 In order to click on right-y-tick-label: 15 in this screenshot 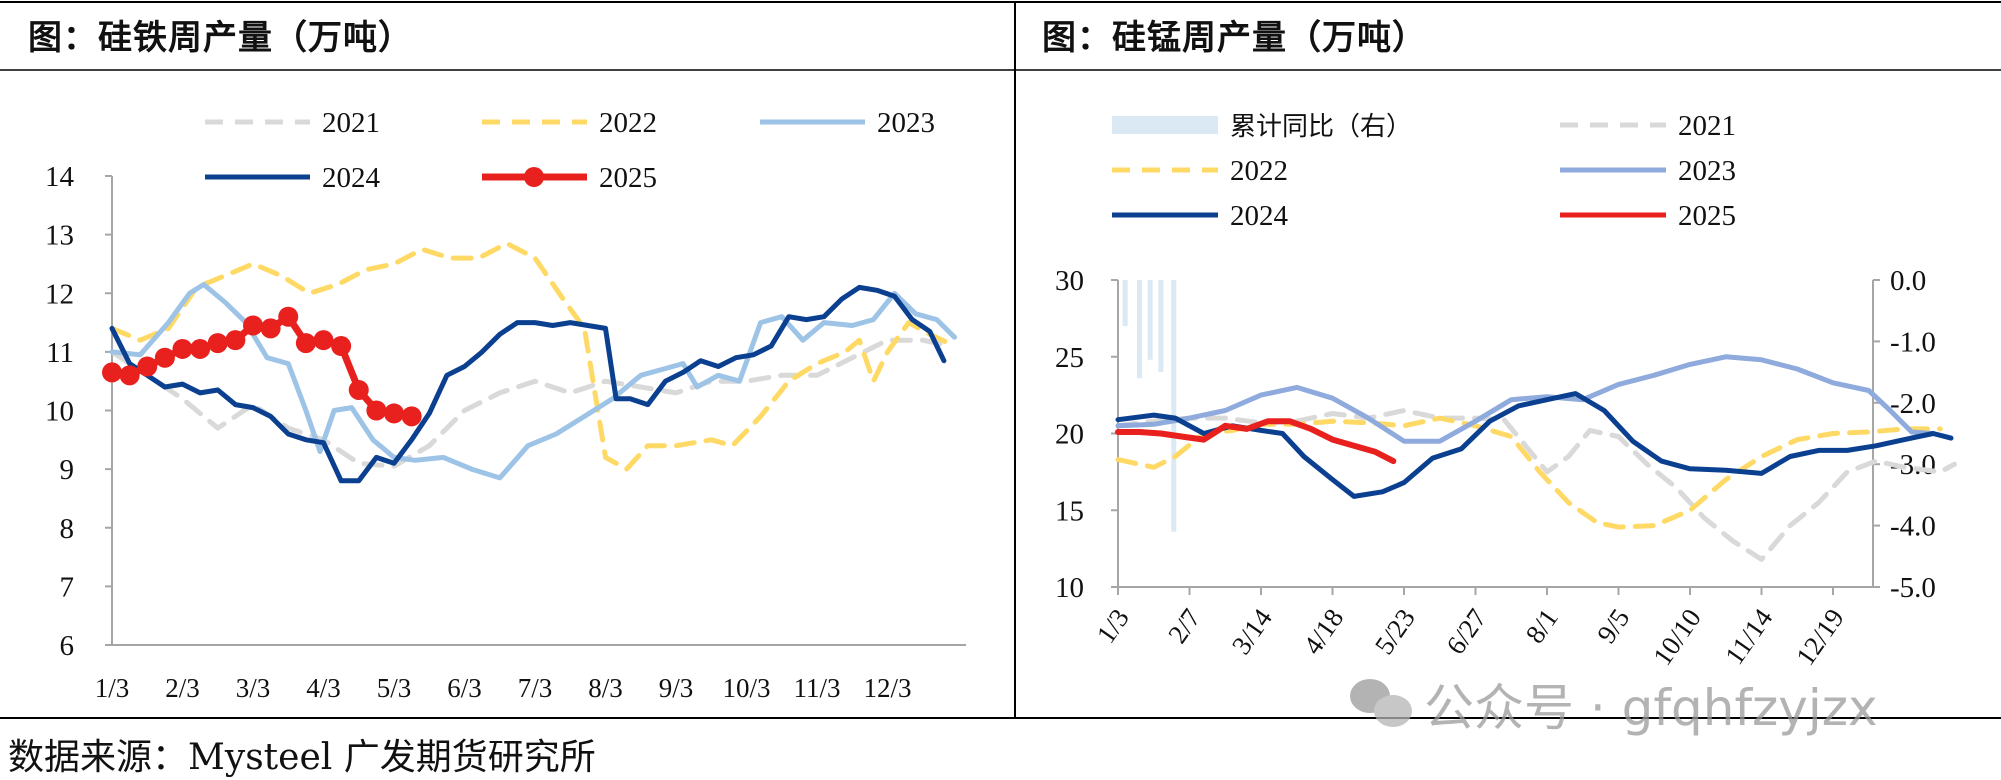, I will do `click(1069, 511)`.